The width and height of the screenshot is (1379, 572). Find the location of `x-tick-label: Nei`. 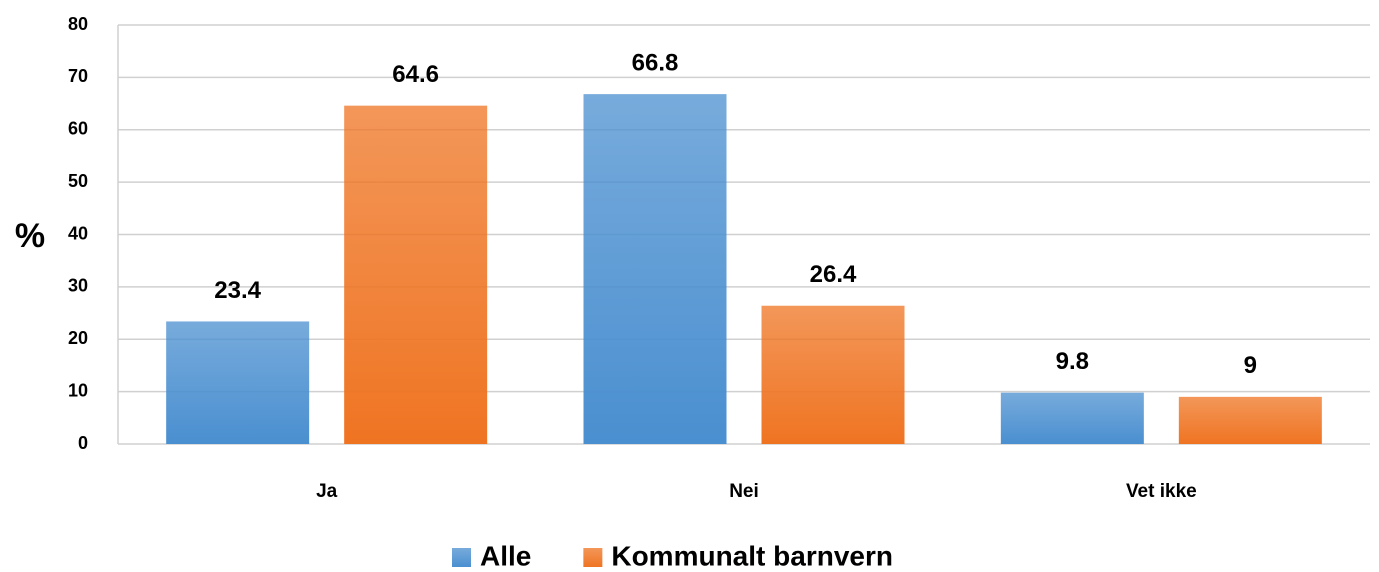

x-tick-label: Nei is located at coordinates (744, 491).